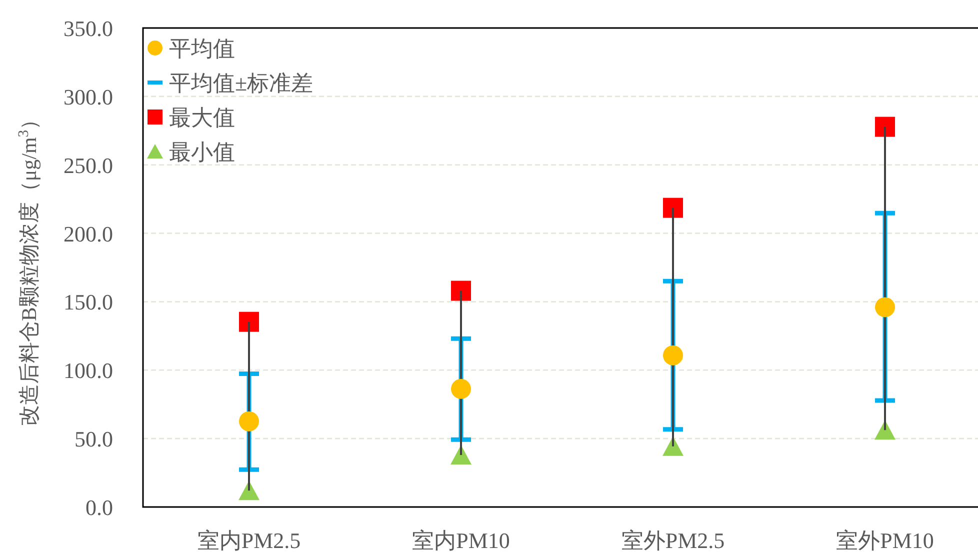 This screenshot has height=552, width=978. Describe the element at coordinates (202, 117) in the screenshot. I see `legend-label: 最大值` at that location.